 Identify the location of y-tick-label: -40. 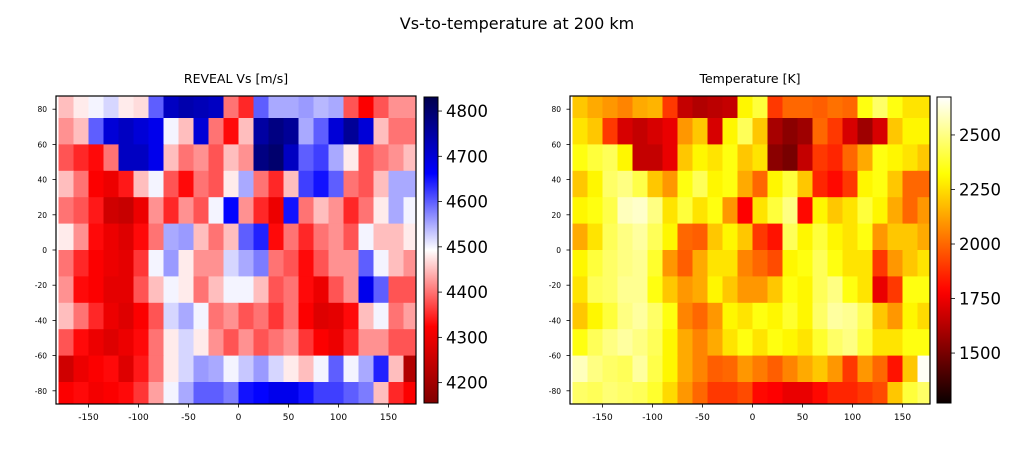
(41, 320).